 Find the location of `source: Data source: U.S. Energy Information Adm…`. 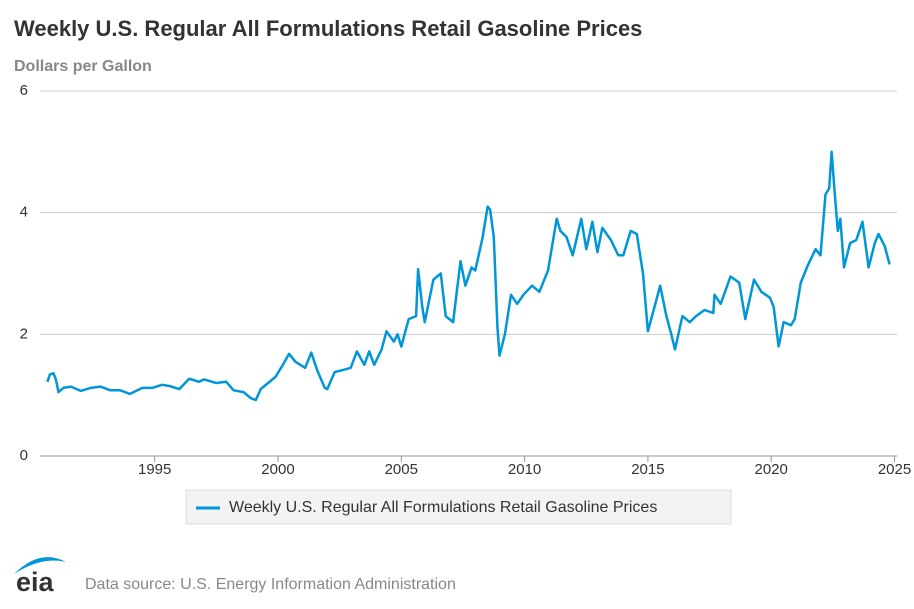

source: Data source: U.S. Energy Information Adm… is located at coordinates (270, 584).